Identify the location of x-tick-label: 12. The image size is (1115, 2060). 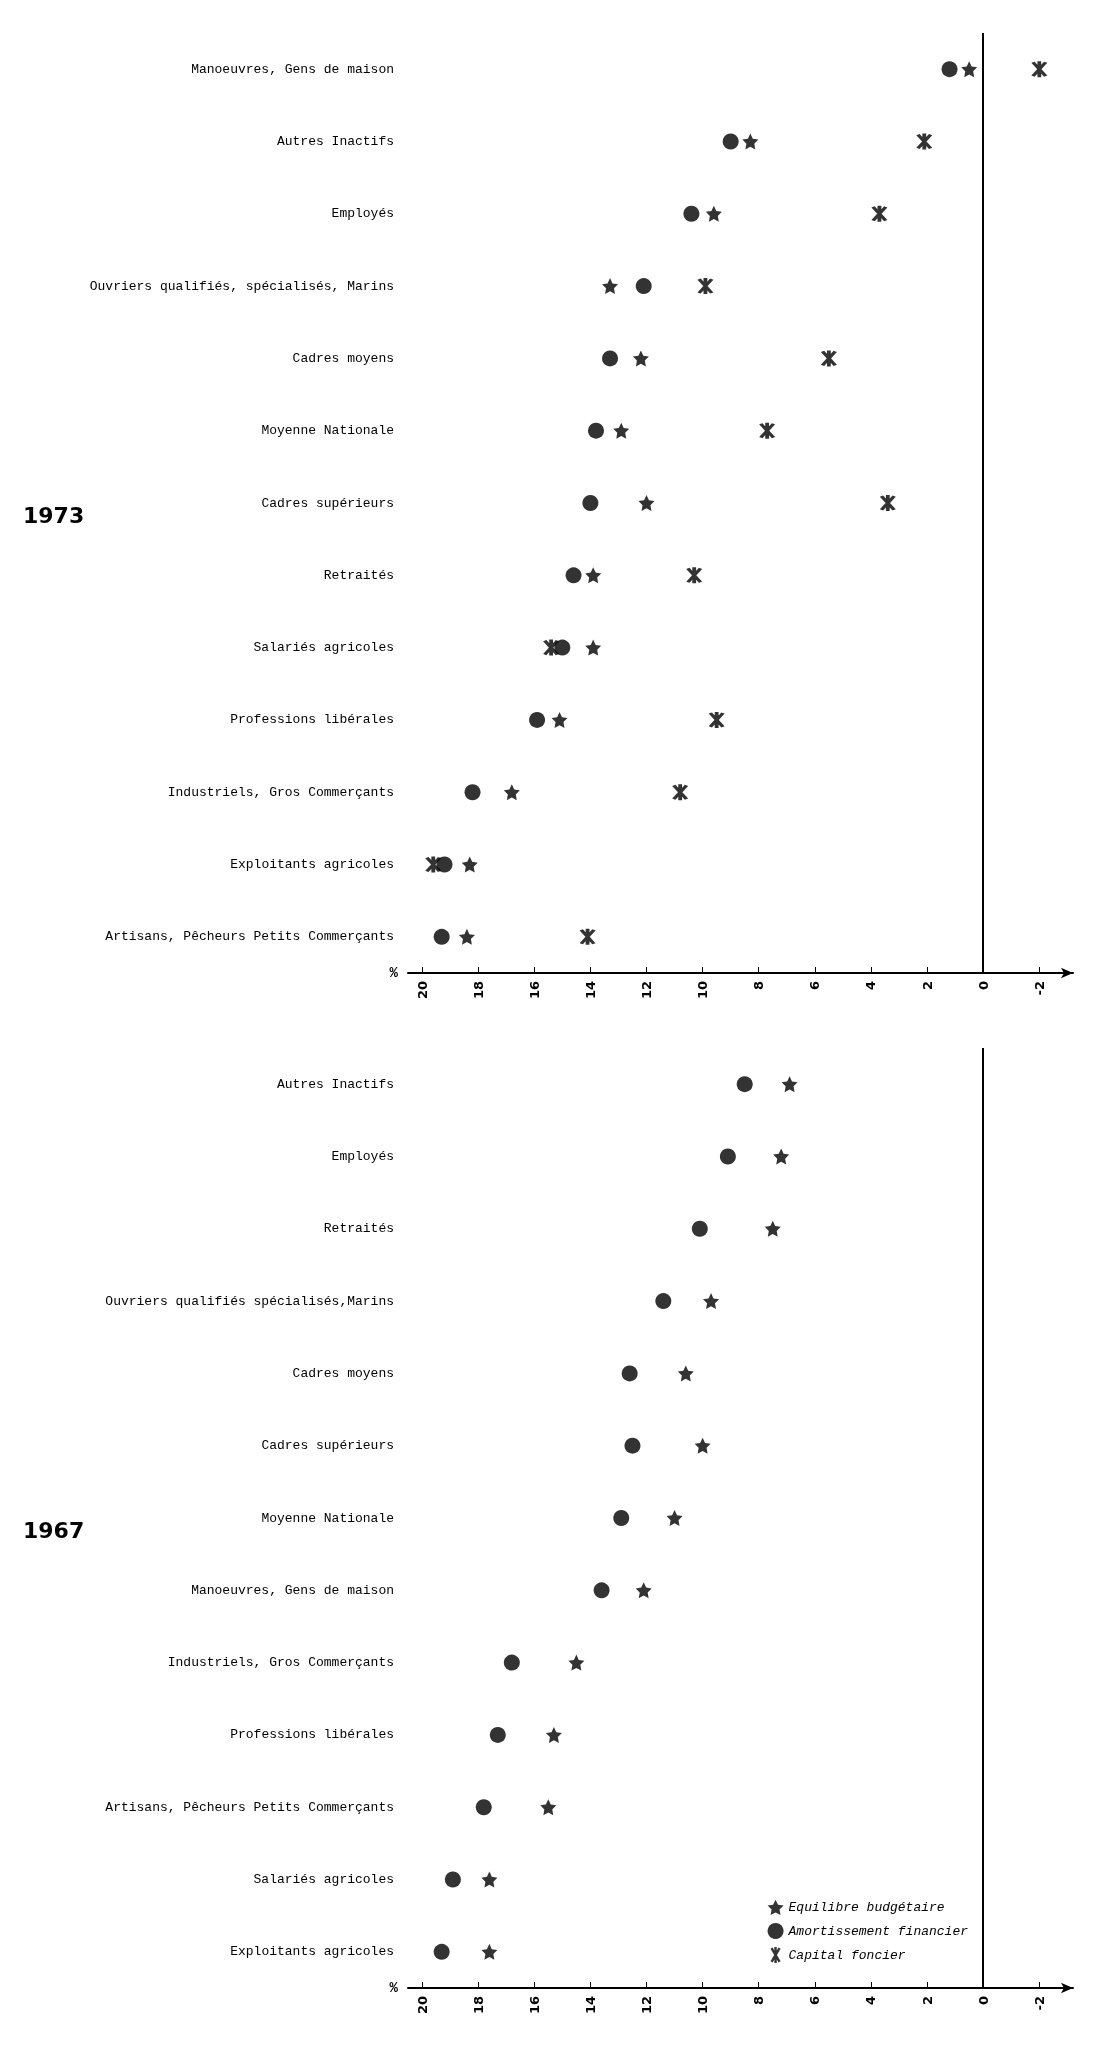
(646, 990).